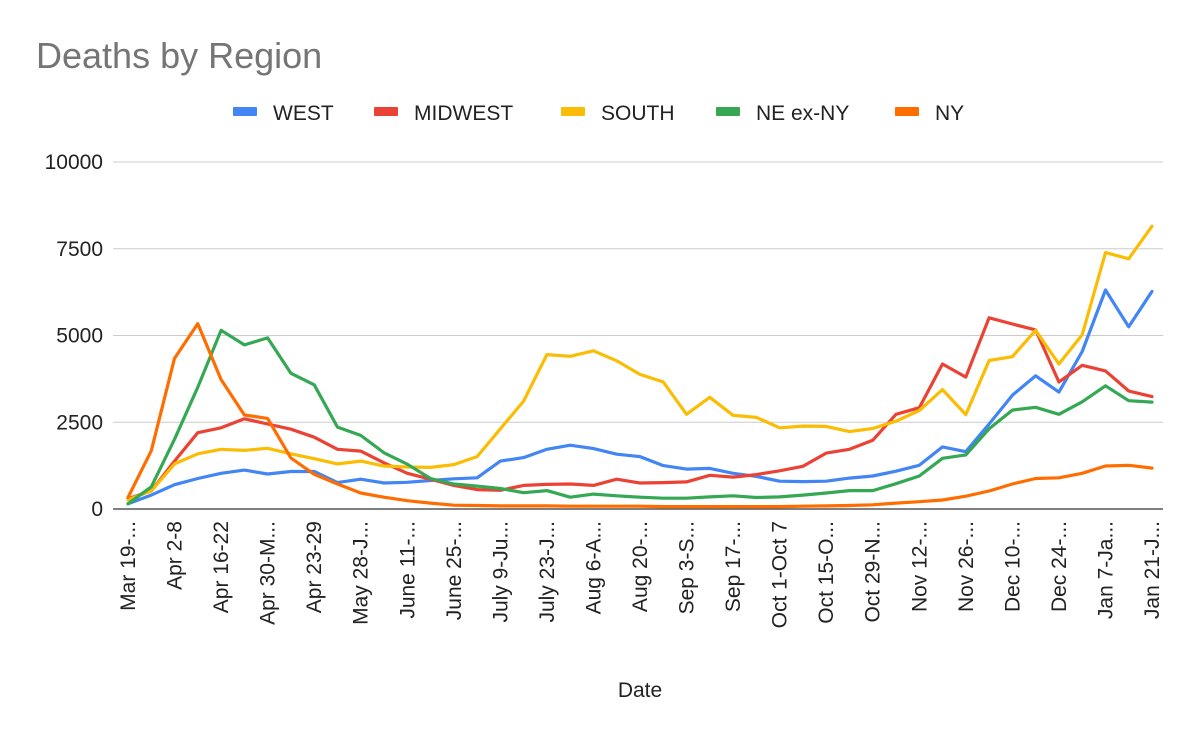  Describe the element at coordinates (598, 113) in the screenshot. I see `legend: WEST MIDWEST SOUTH NE ex-NY NY` at that location.